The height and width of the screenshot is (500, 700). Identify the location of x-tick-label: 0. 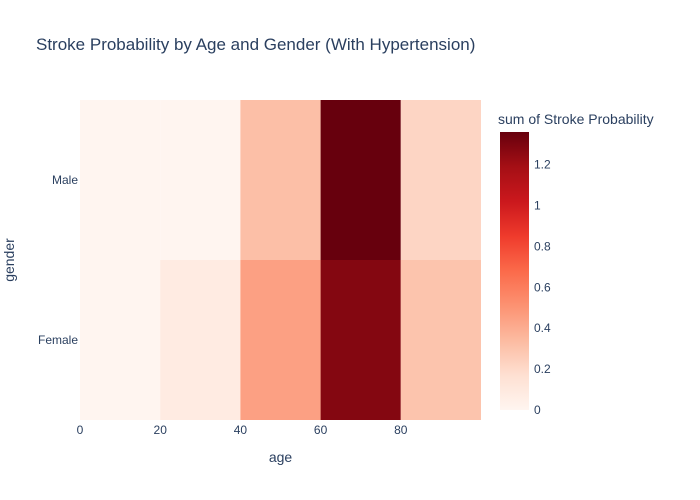
(80, 430).